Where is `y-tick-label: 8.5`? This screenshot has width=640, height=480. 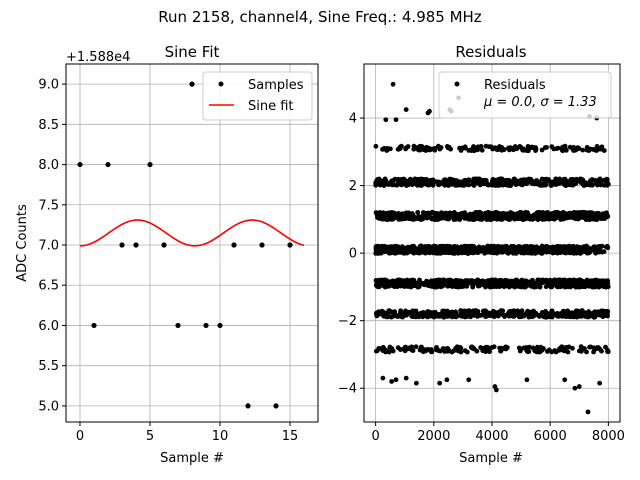 y-tick-label: 8.5 is located at coordinates (48, 125).